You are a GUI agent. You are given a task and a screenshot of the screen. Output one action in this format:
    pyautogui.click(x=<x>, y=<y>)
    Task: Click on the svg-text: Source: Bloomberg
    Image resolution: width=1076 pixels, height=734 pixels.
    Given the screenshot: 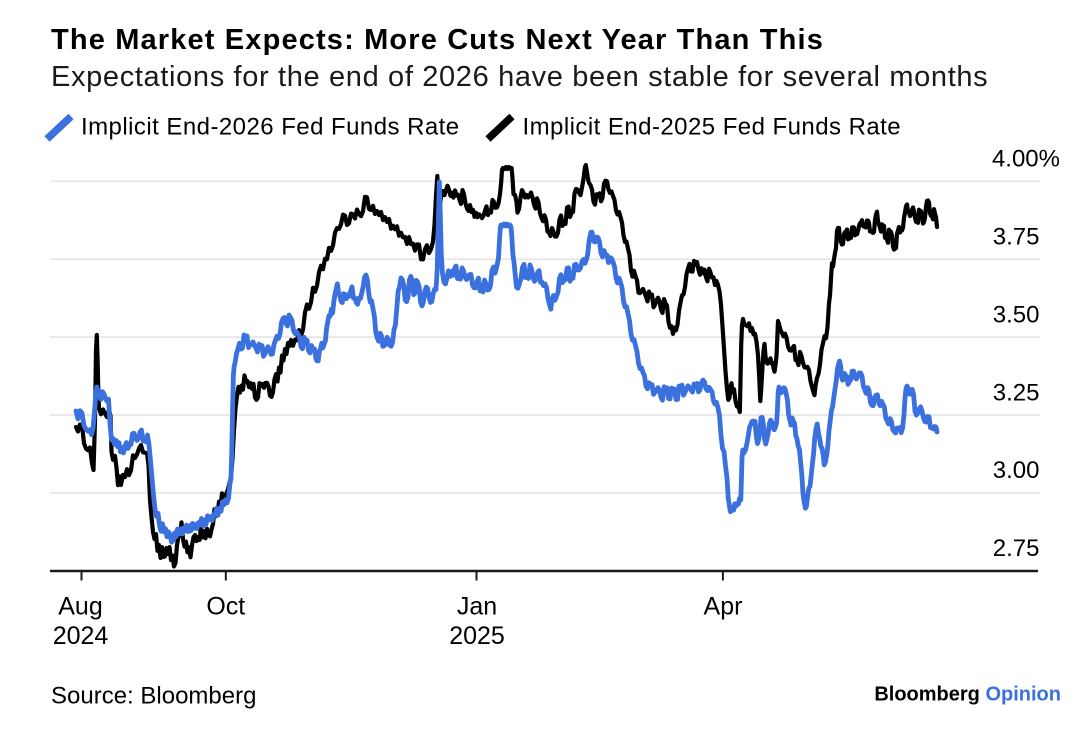 What is the action you would take?
    pyautogui.click(x=153, y=696)
    